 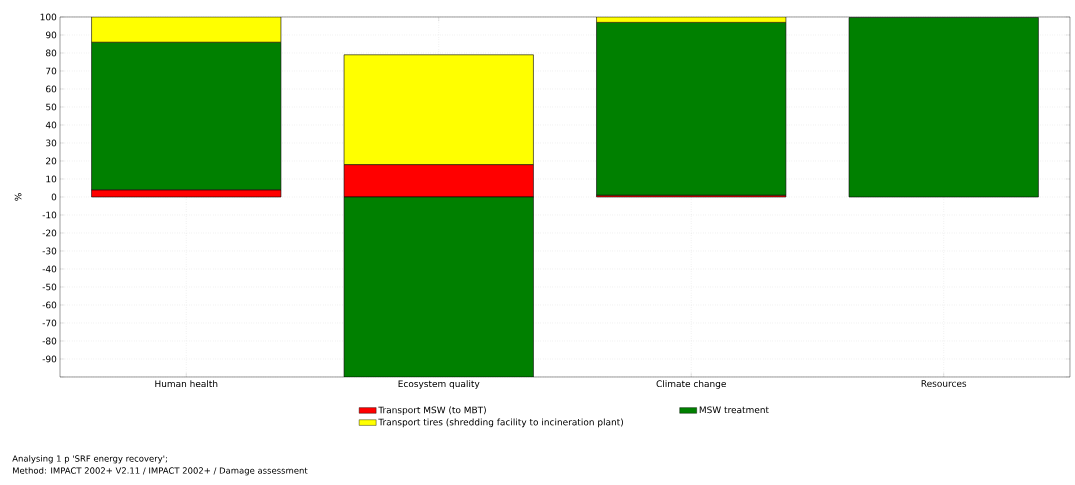 What do you see at coordinates (734, 410) in the screenshot?
I see `legend-label: MSW treatment` at bounding box center [734, 410].